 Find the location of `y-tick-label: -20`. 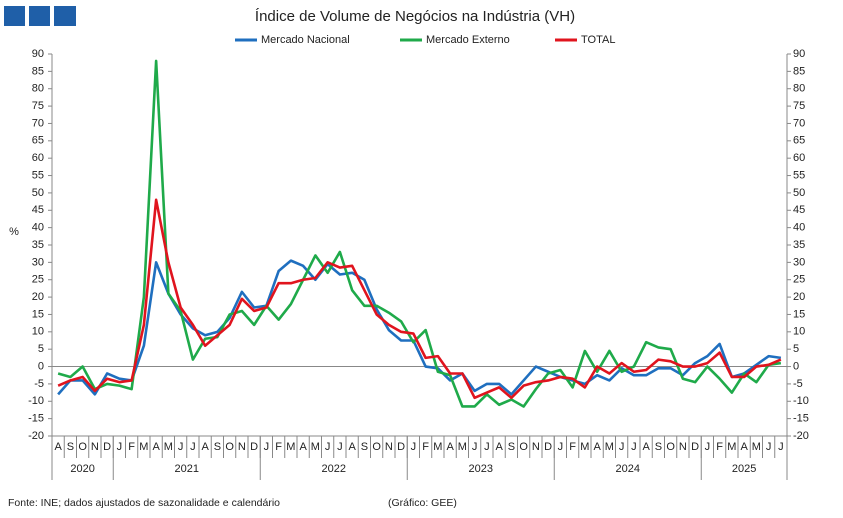

y-tick-label: -20 is located at coordinates (36, 436).